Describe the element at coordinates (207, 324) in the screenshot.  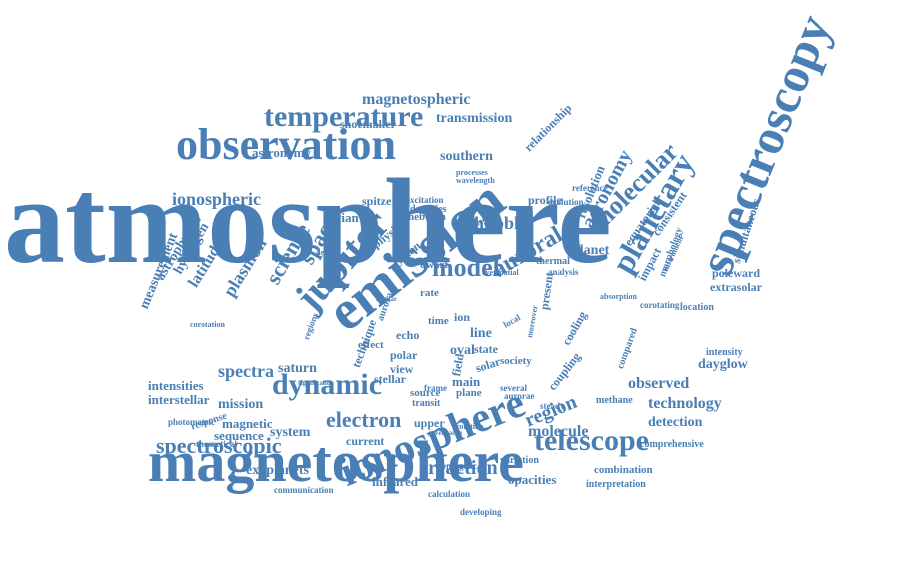
I see `word: corotation` at that location.